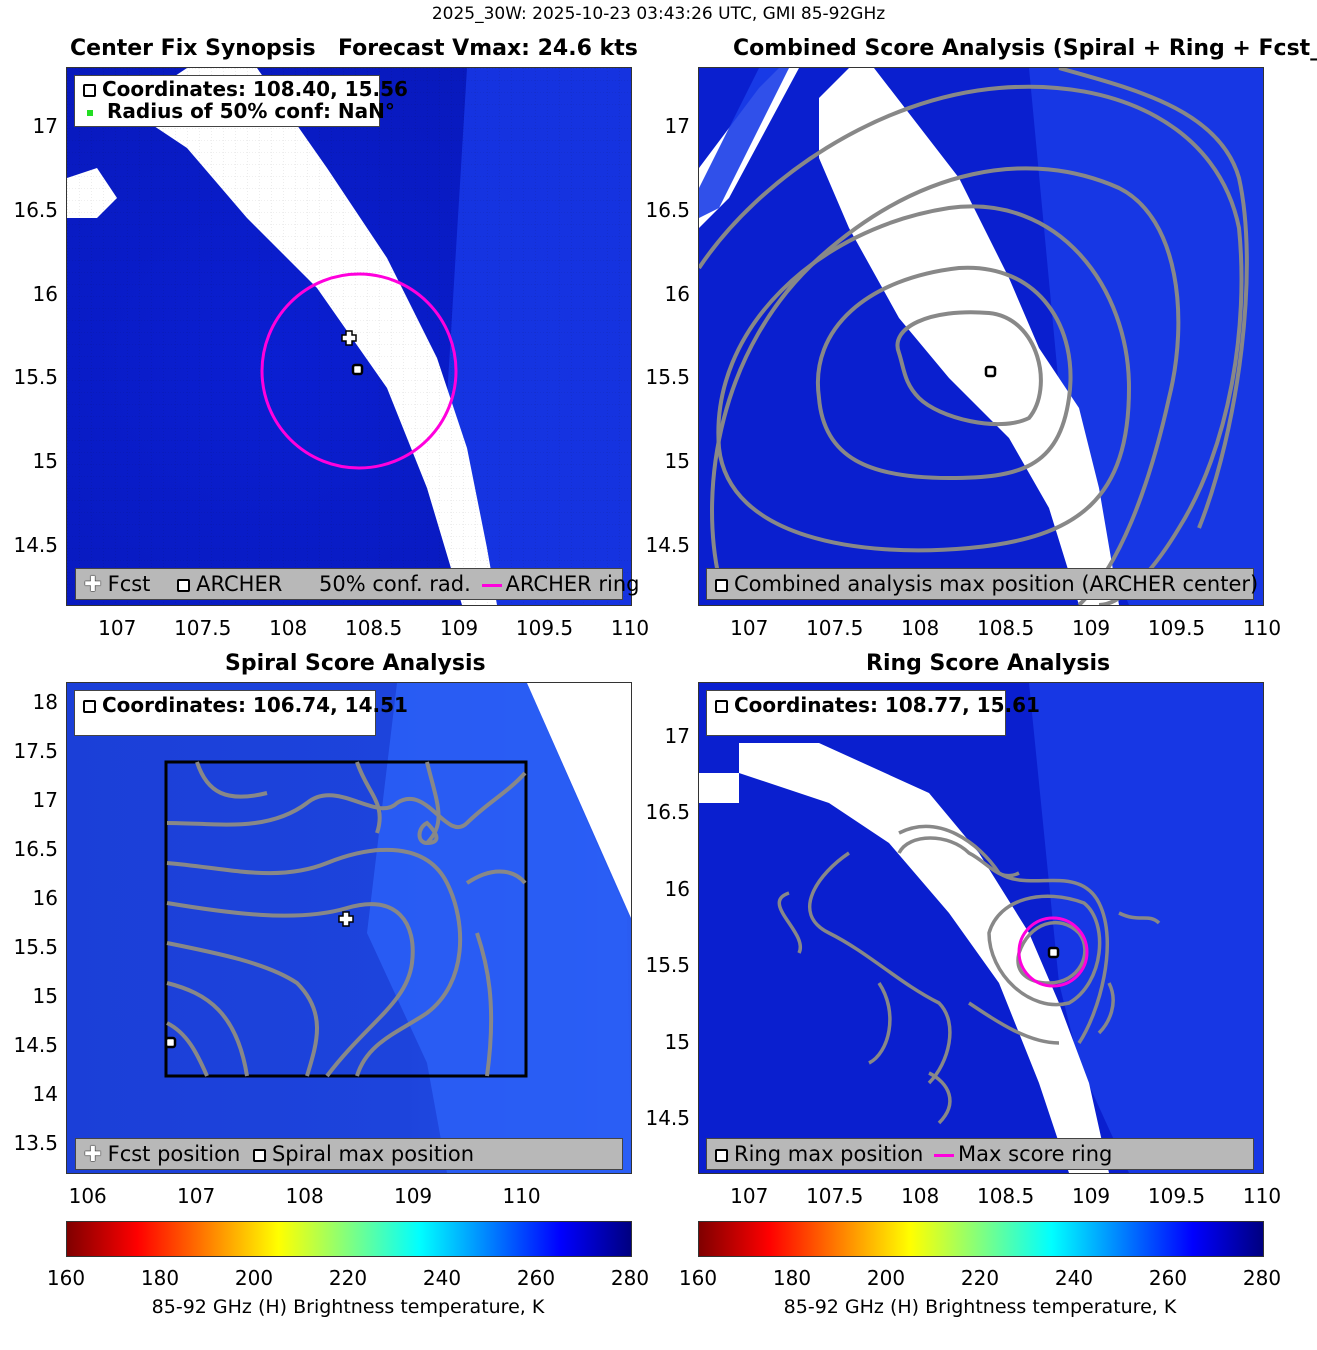  I want to click on spiral-max-marker, so click(170, 1042).